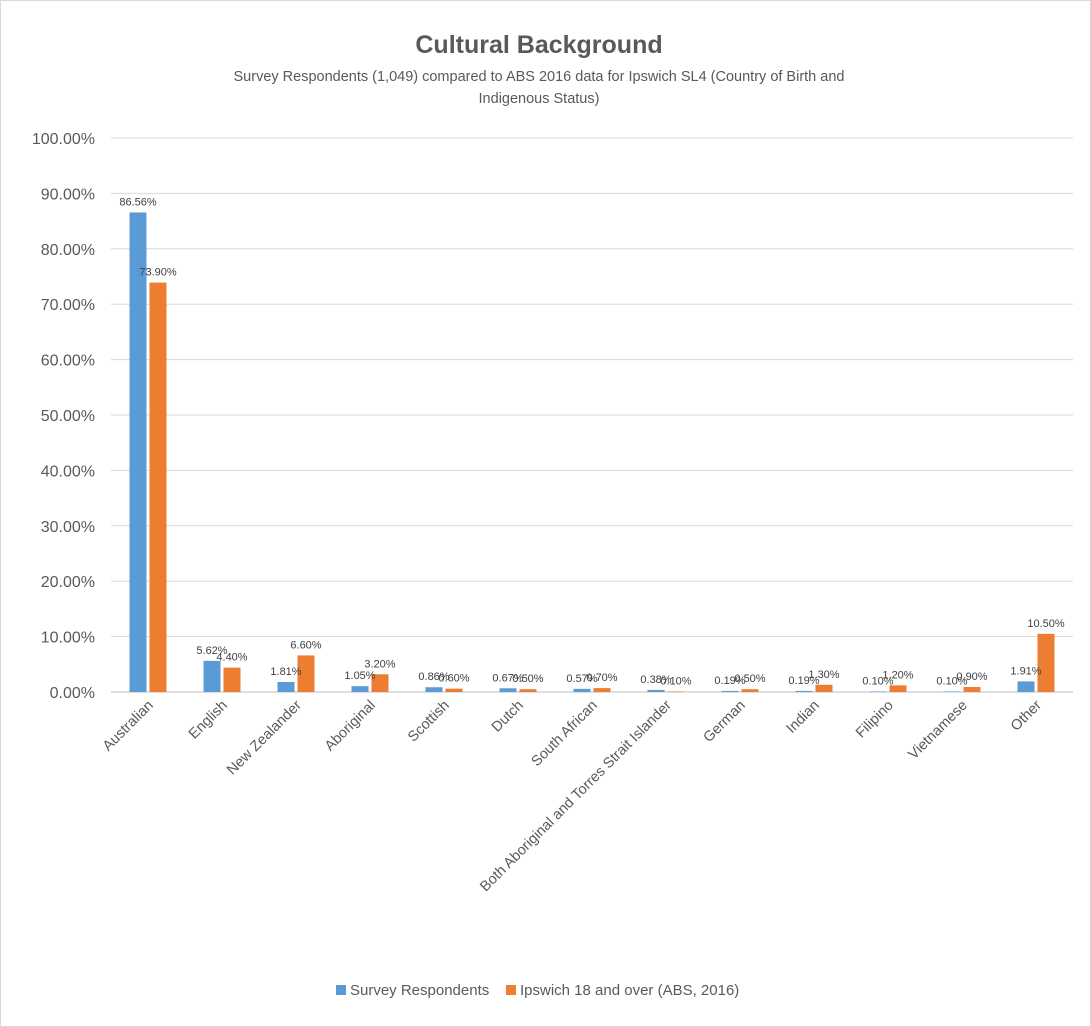 The height and width of the screenshot is (1027, 1091). Describe the element at coordinates (897, 675) in the screenshot. I see `data-label: 1.20%` at that location.